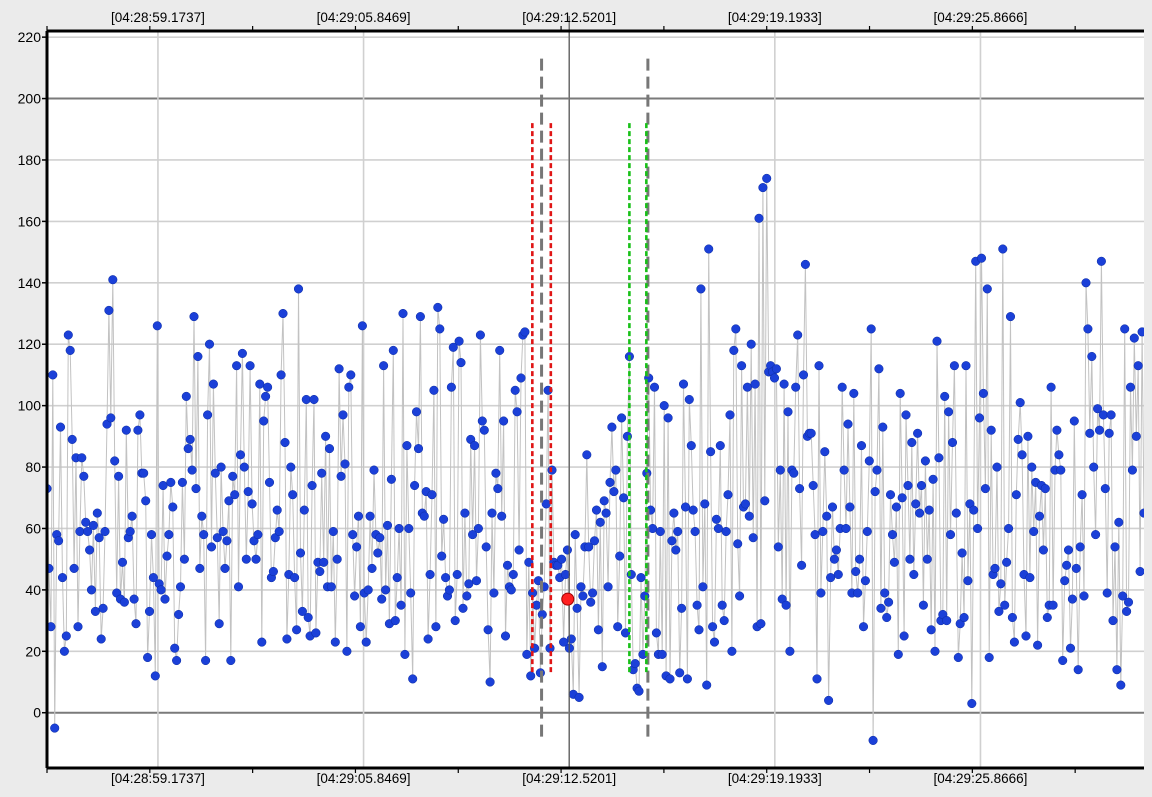 The height and width of the screenshot is (797, 1152). Describe the element at coordinates (30, 99) in the screenshot. I see `y-tick-label: 200` at that location.